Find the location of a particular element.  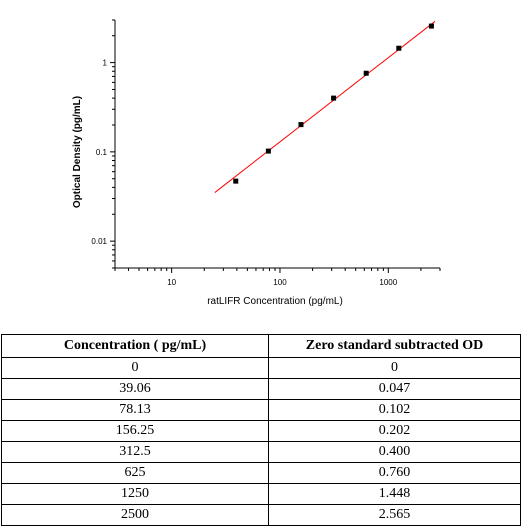

table-cell: 156.25 is located at coordinates (135, 431).